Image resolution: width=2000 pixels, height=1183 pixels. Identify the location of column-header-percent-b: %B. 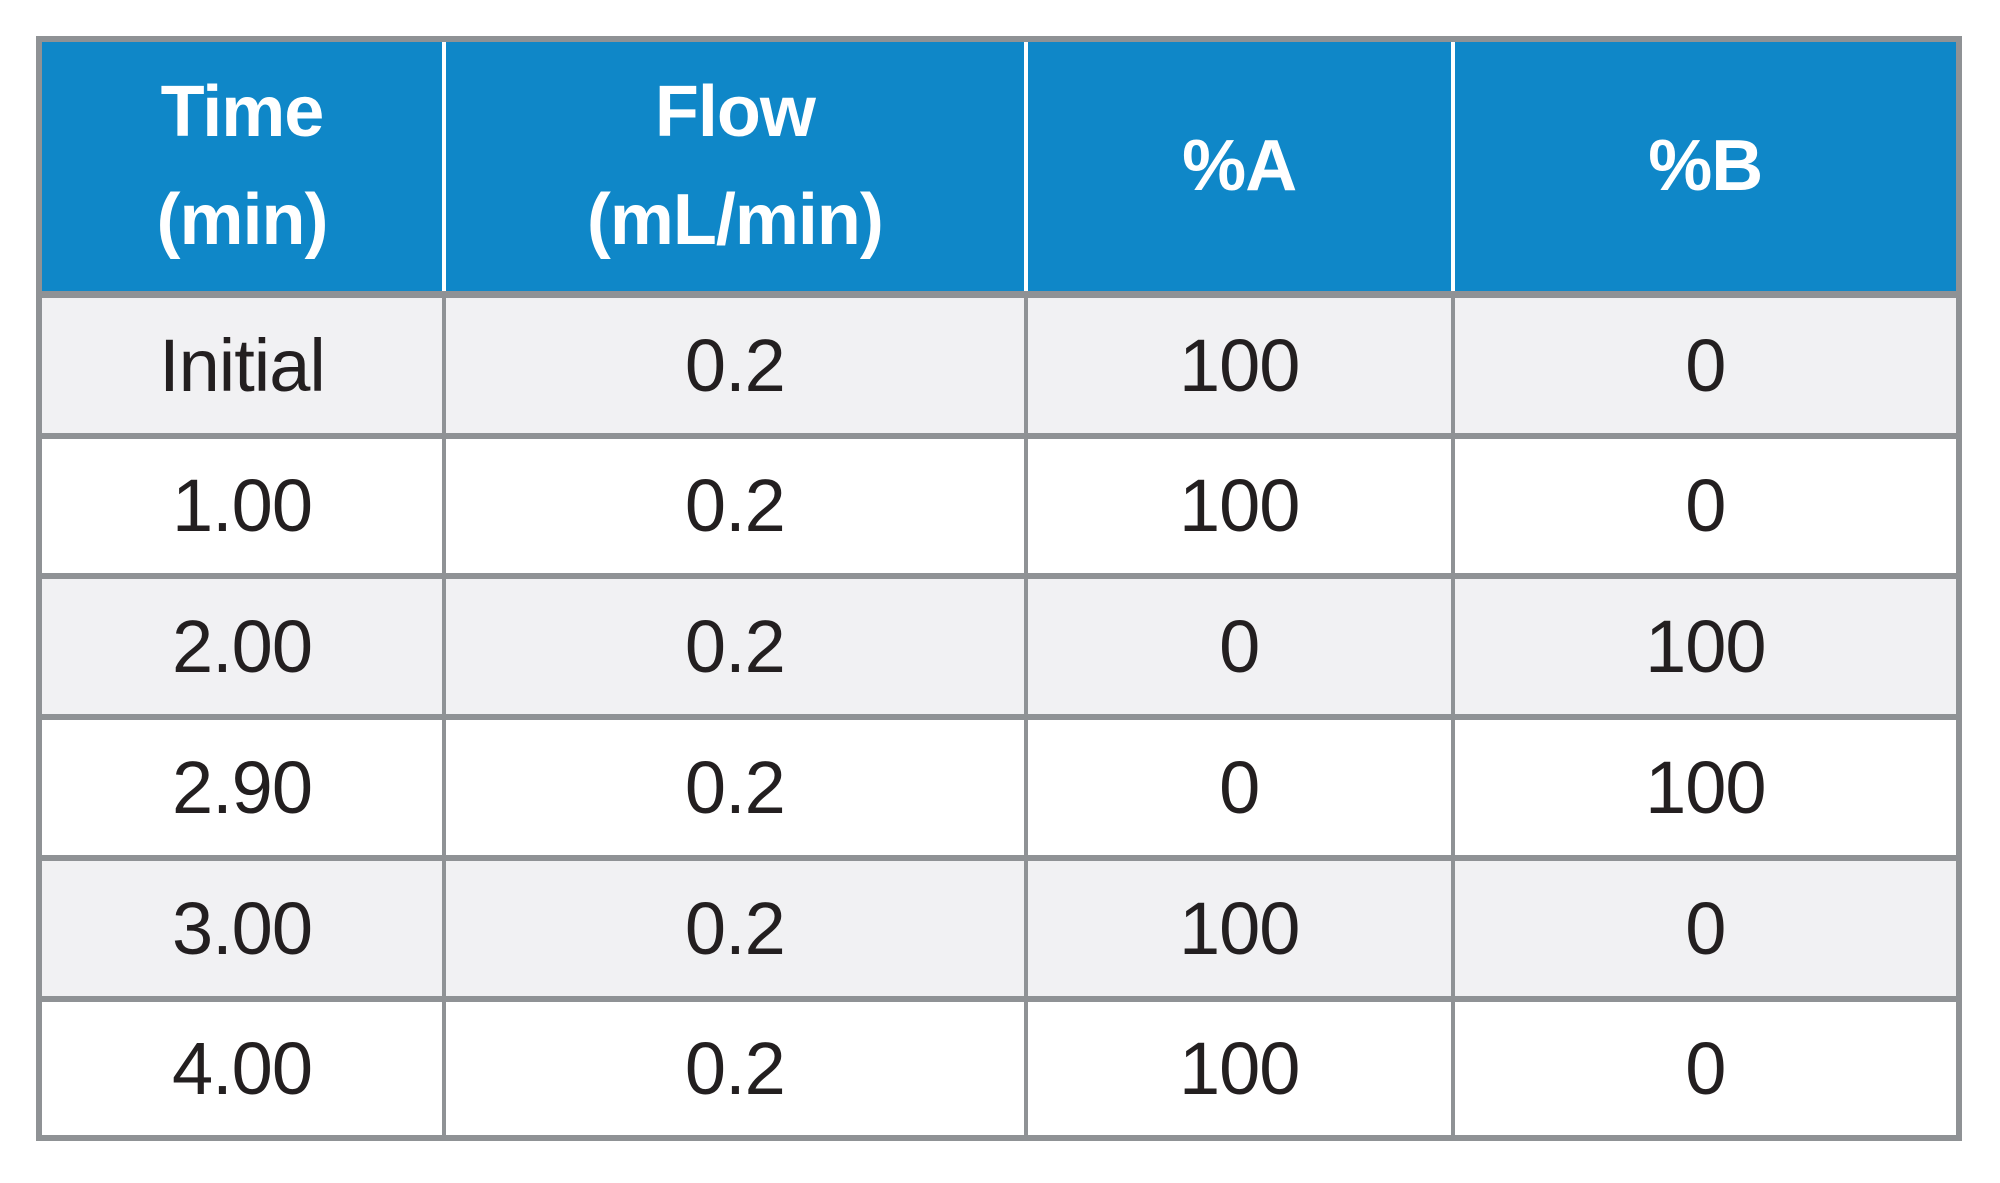
(1703, 170).